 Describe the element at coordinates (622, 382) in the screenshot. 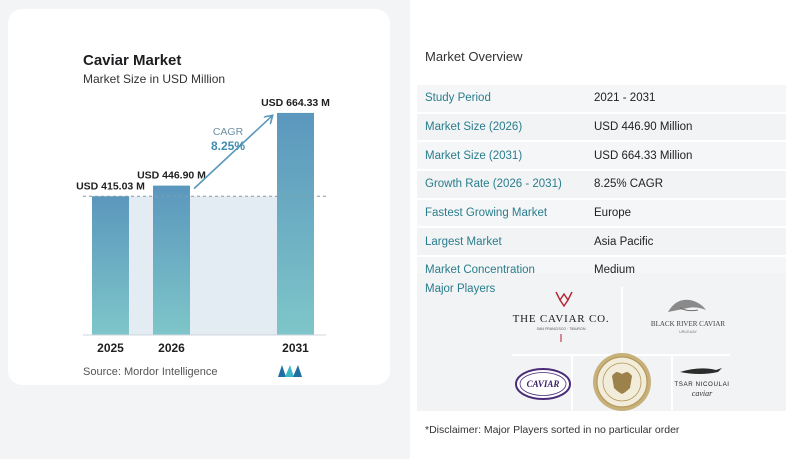

I see `gold-seal-logo` at that location.